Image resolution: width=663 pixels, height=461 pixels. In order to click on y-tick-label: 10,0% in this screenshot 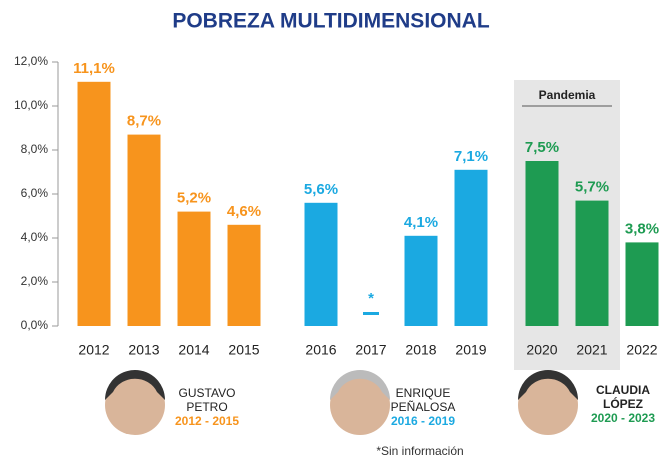, I will do `click(31, 105)`.